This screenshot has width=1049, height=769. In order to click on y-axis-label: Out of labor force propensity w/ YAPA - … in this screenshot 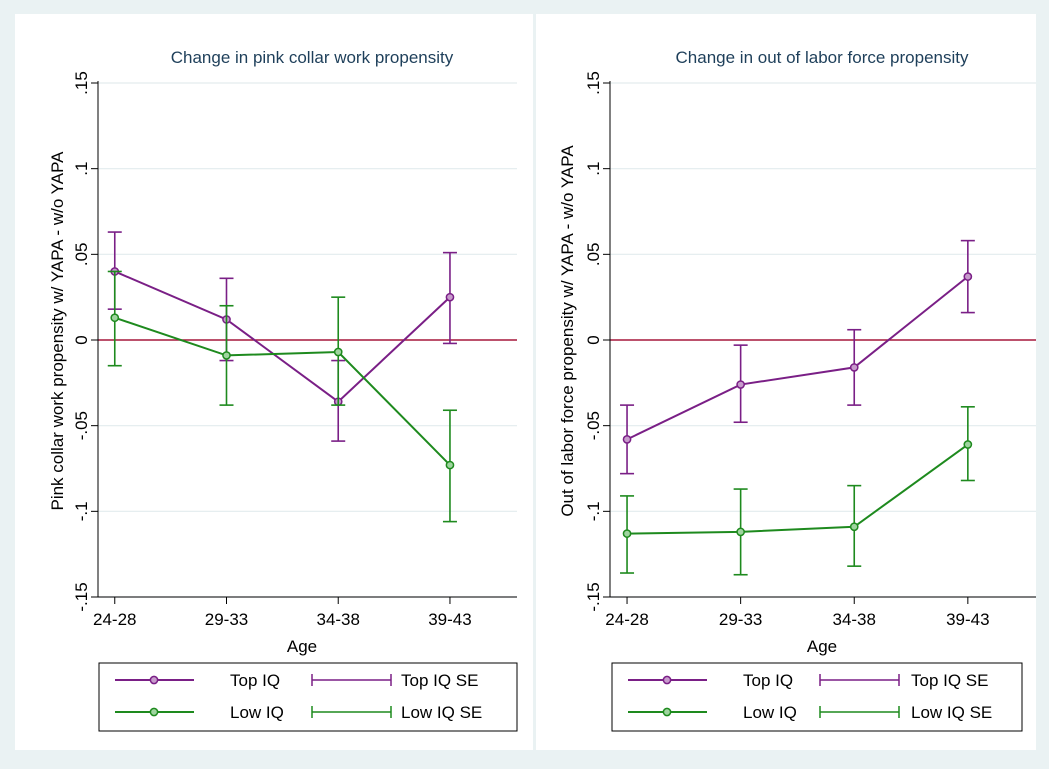, I will do `click(567, 331)`.